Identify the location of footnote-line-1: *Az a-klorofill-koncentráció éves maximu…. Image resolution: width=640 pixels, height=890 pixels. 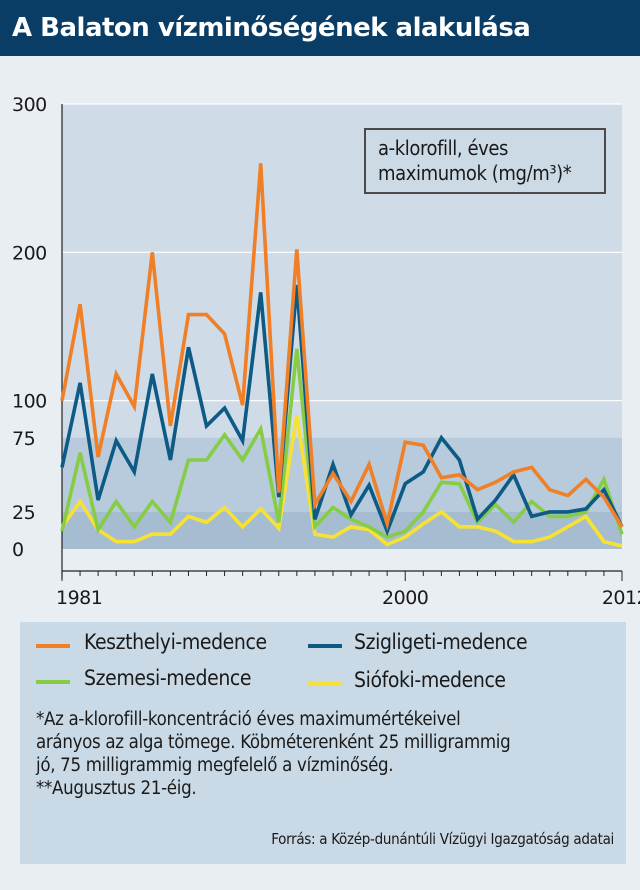
(248, 719).